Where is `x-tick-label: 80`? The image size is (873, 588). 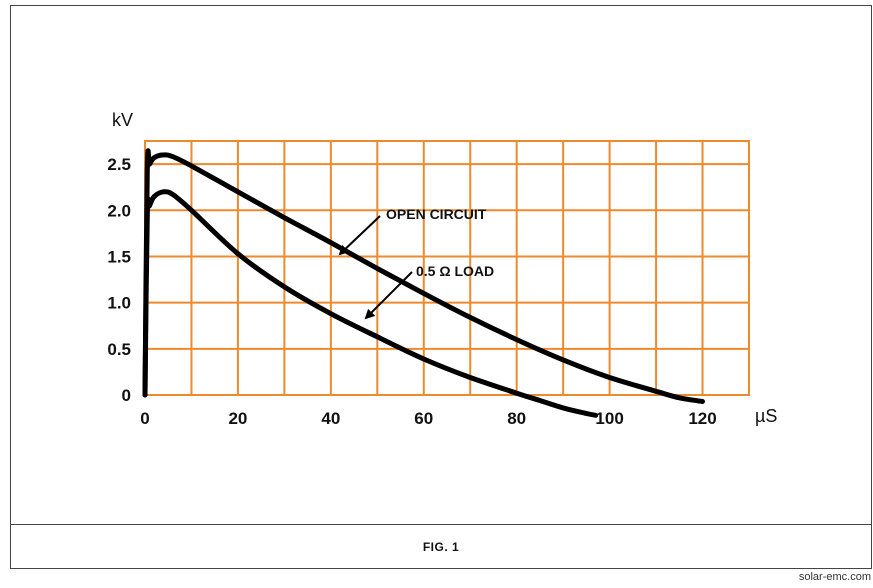 x-tick-label: 80 is located at coordinates (516, 418).